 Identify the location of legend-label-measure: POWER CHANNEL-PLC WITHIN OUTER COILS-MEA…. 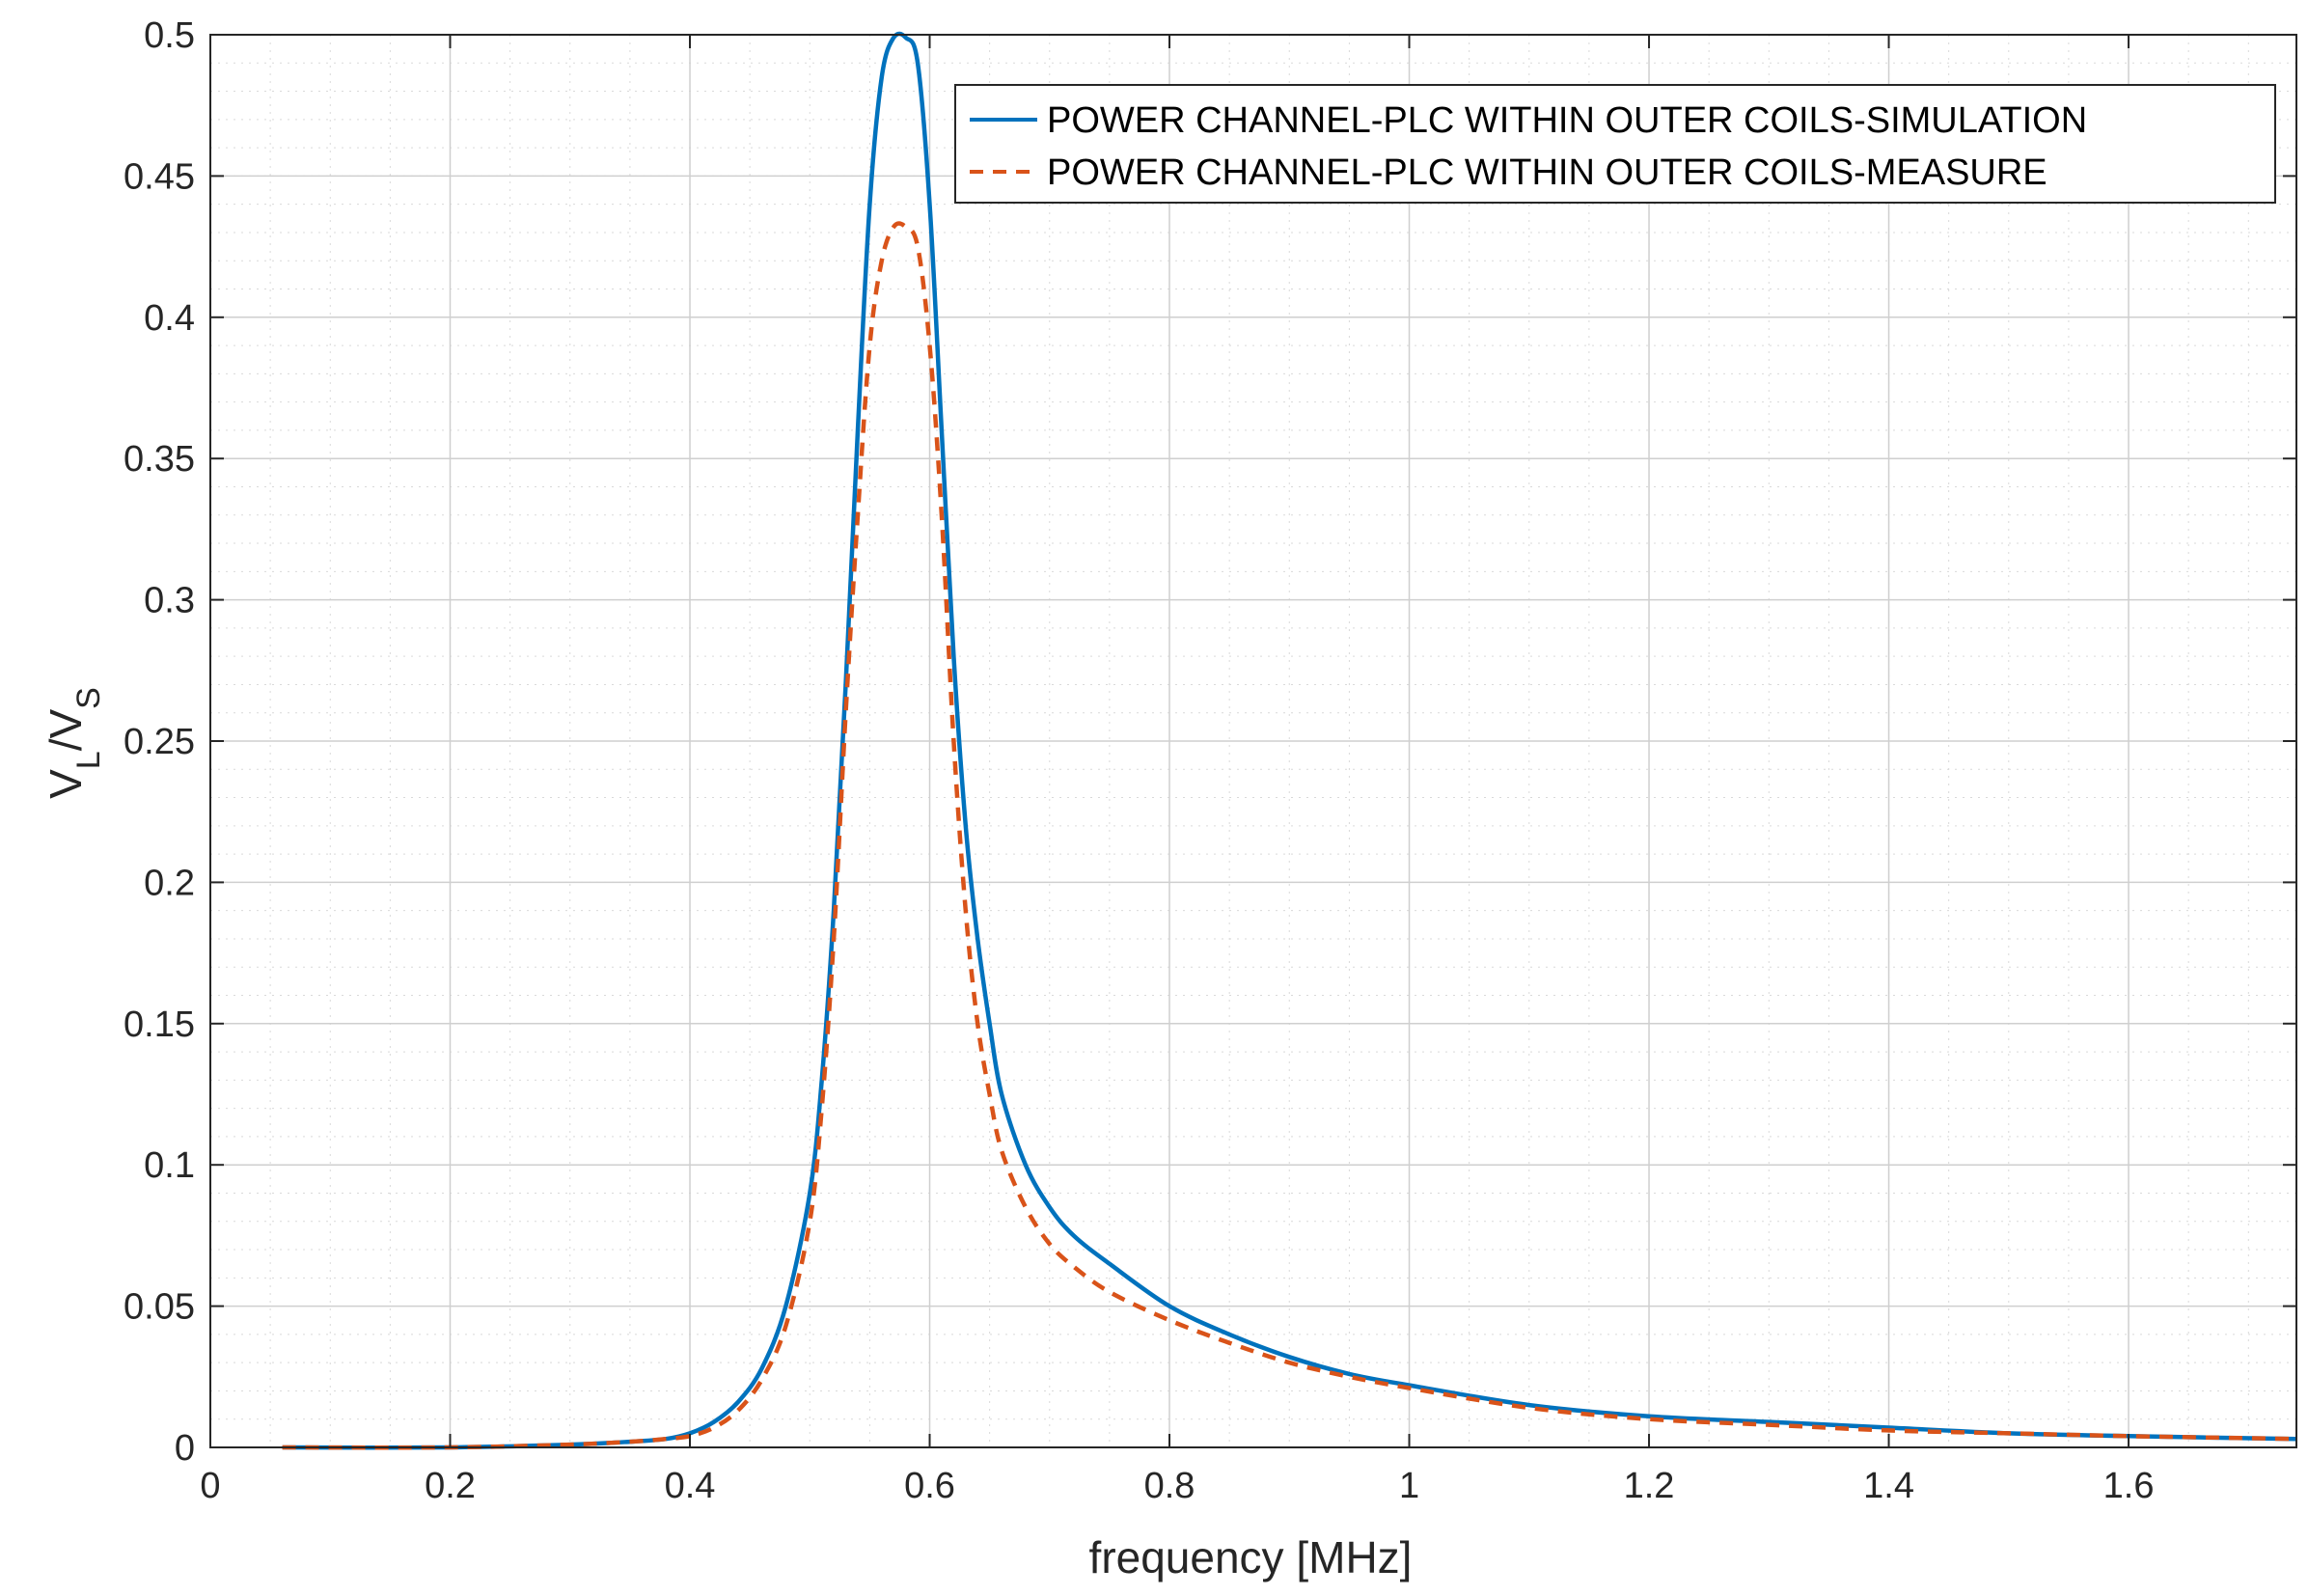
(1547, 173).